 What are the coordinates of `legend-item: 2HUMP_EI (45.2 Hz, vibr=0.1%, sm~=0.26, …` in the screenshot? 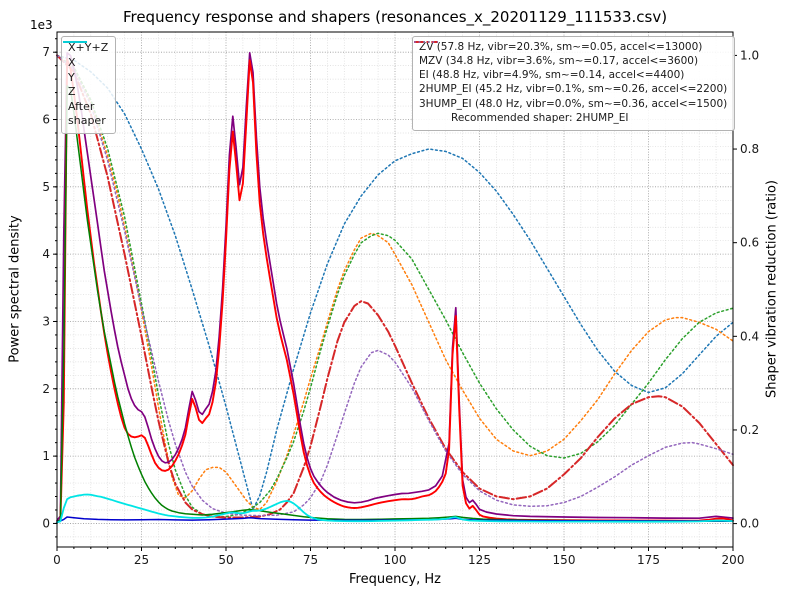 It's located at (571, 68).